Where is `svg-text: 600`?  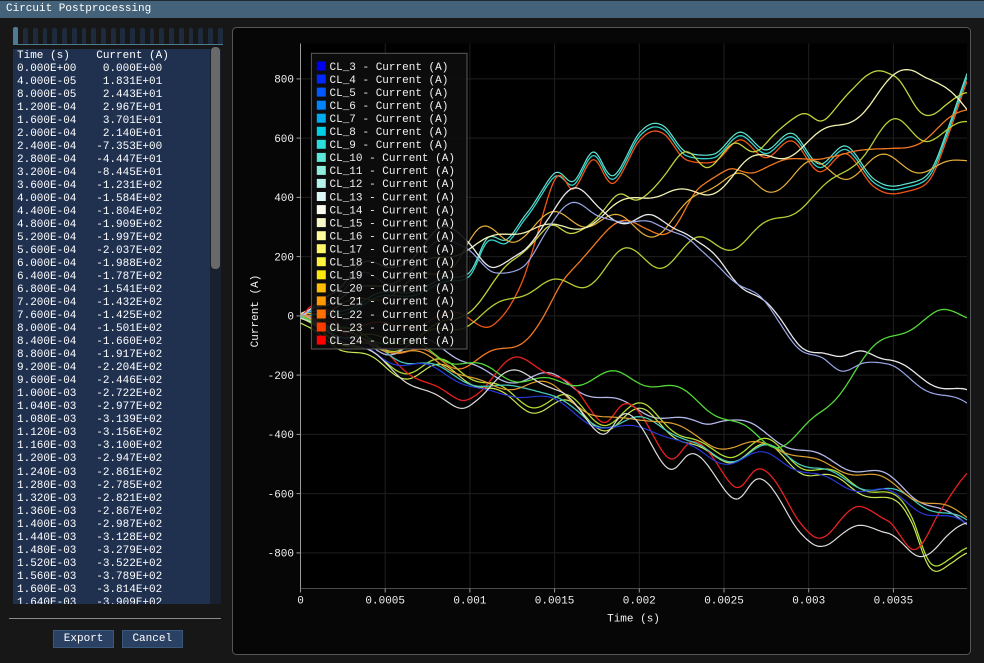
svg-text: 600 is located at coordinates (284, 140).